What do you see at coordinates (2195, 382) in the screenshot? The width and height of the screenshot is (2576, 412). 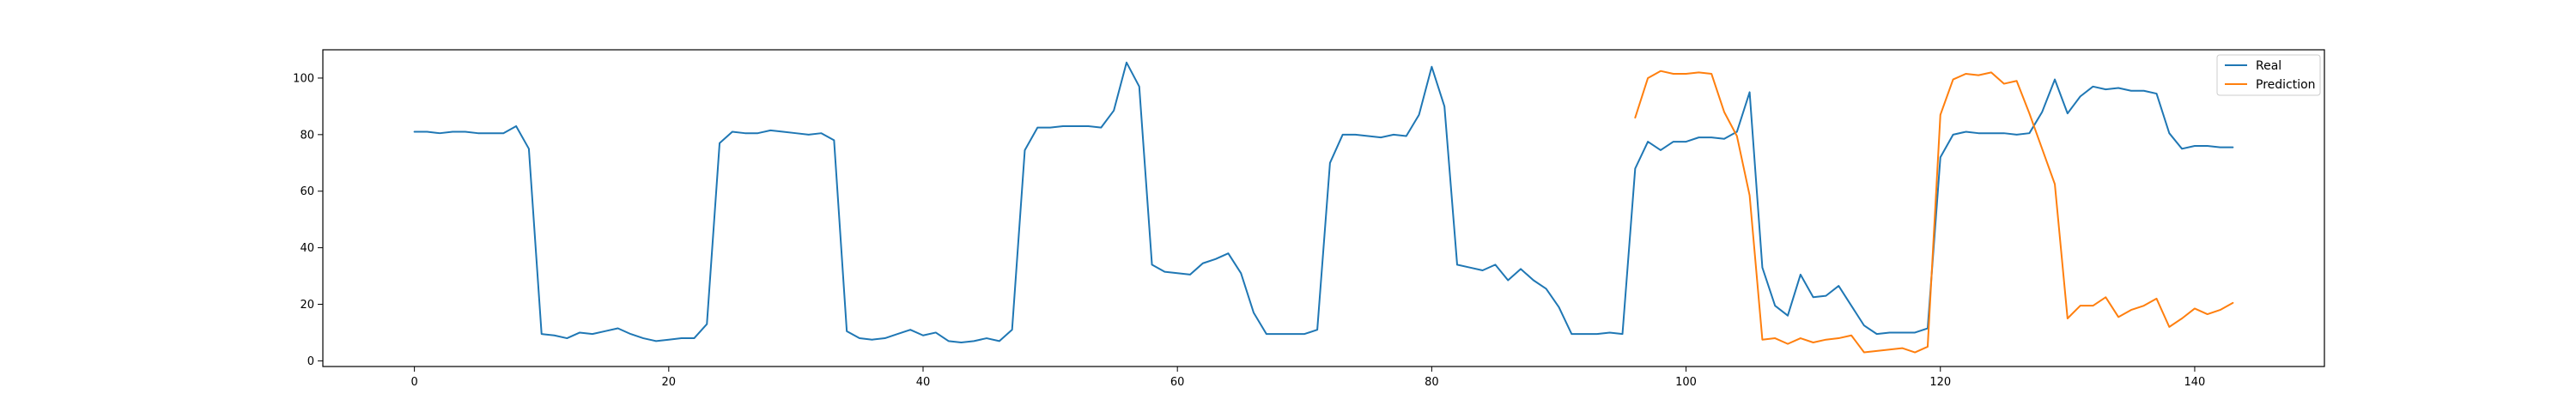 I see `x-tick-label: 140` at bounding box center [2195, 382].